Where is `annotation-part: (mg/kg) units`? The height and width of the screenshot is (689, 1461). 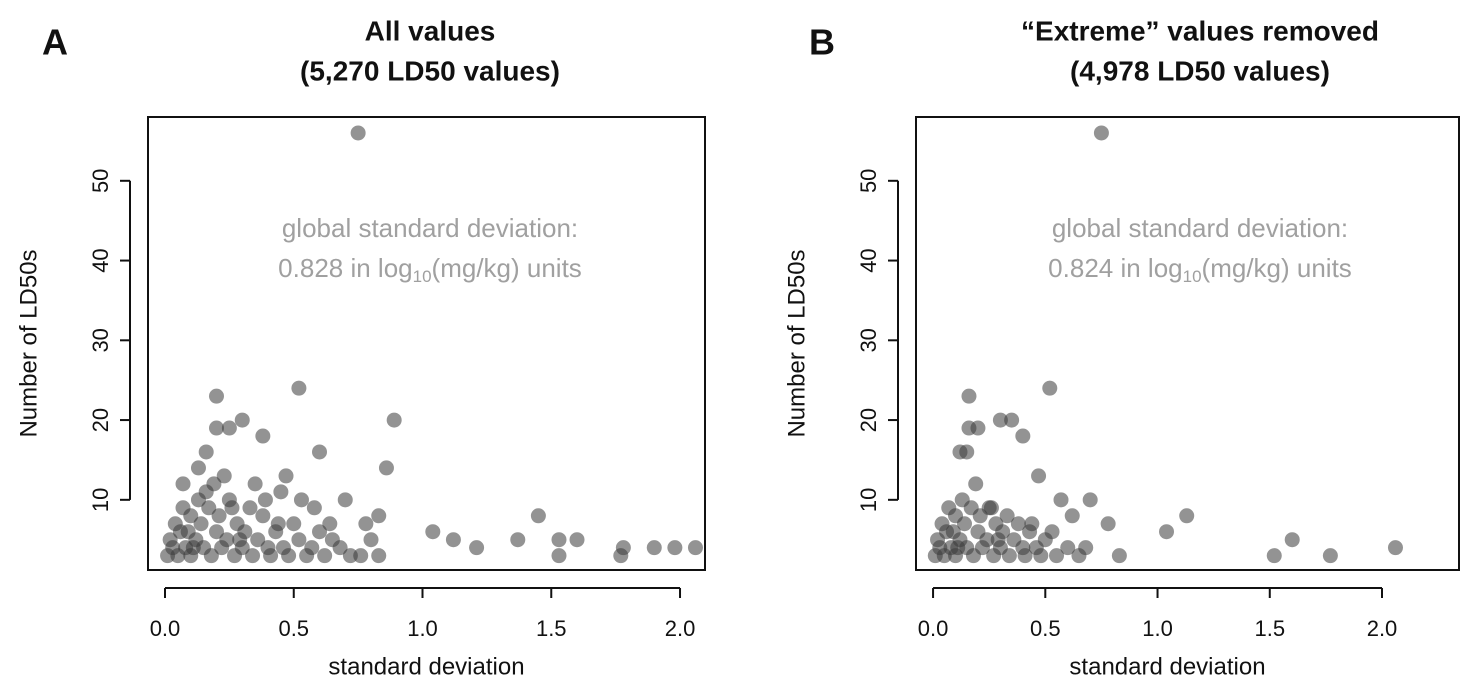
annotation-part: (mg/kg) units is located at coordinates (1277, 268).